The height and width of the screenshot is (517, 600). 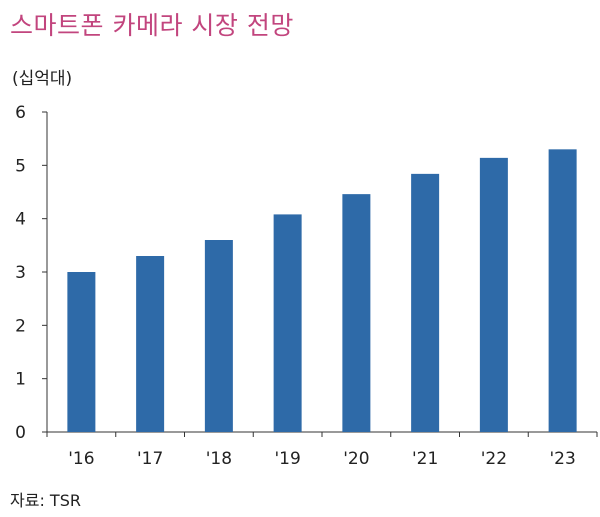 What do you see at coordinates (20, 220) in the screenshot?
I see `y-tick-label: 4` at bounding box center [20, 220].